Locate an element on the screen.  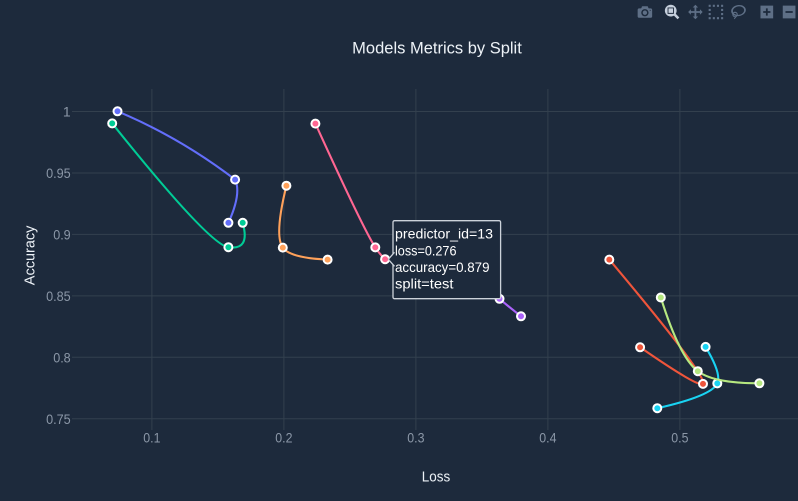
svg-text: Accuracy is located at coordinates (31, 255).